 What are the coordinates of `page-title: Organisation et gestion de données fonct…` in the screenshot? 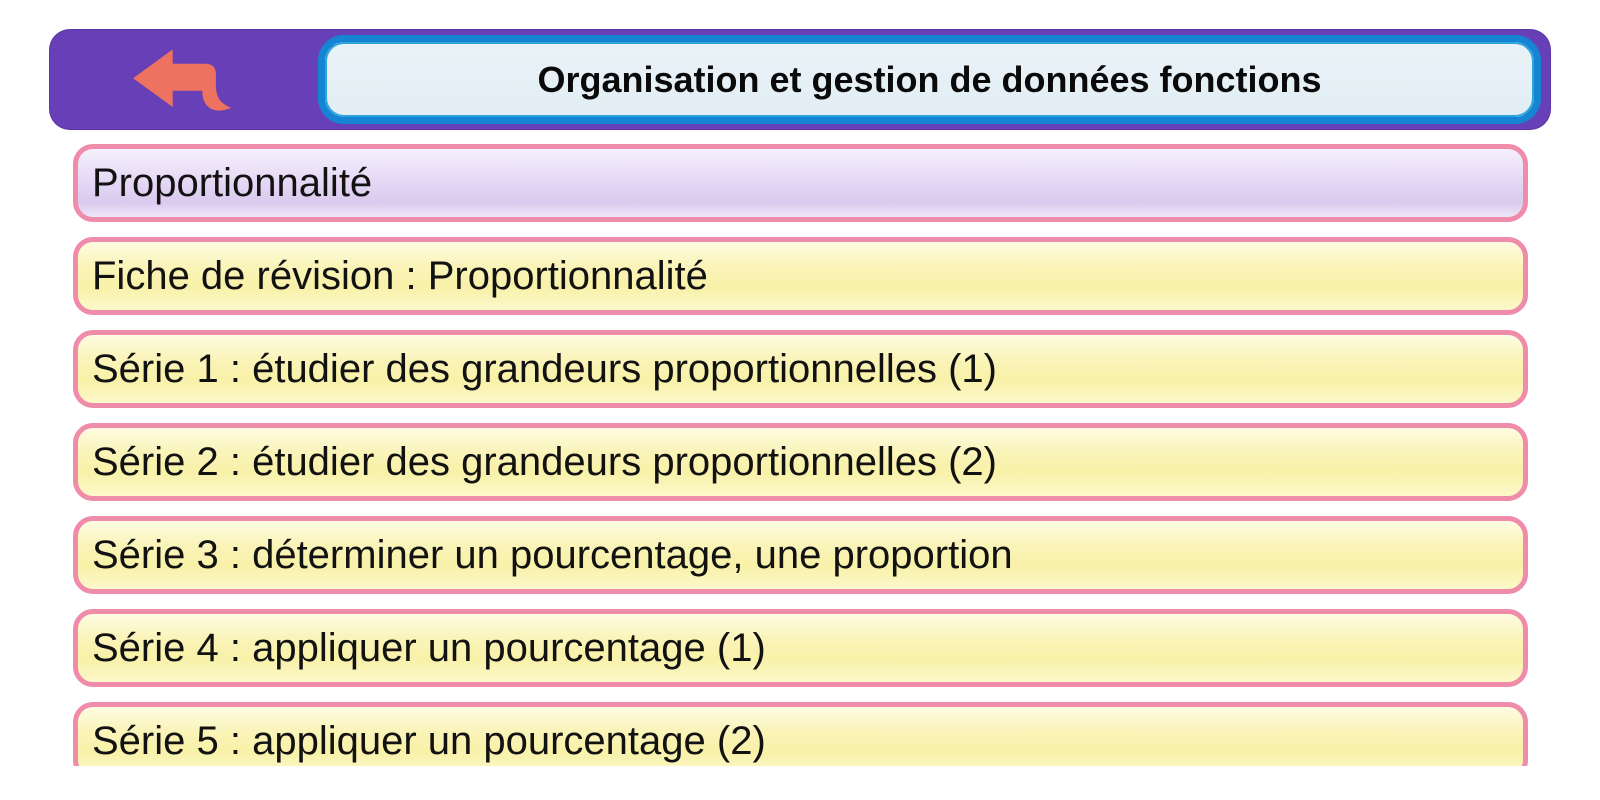 It's located at (929, 79).